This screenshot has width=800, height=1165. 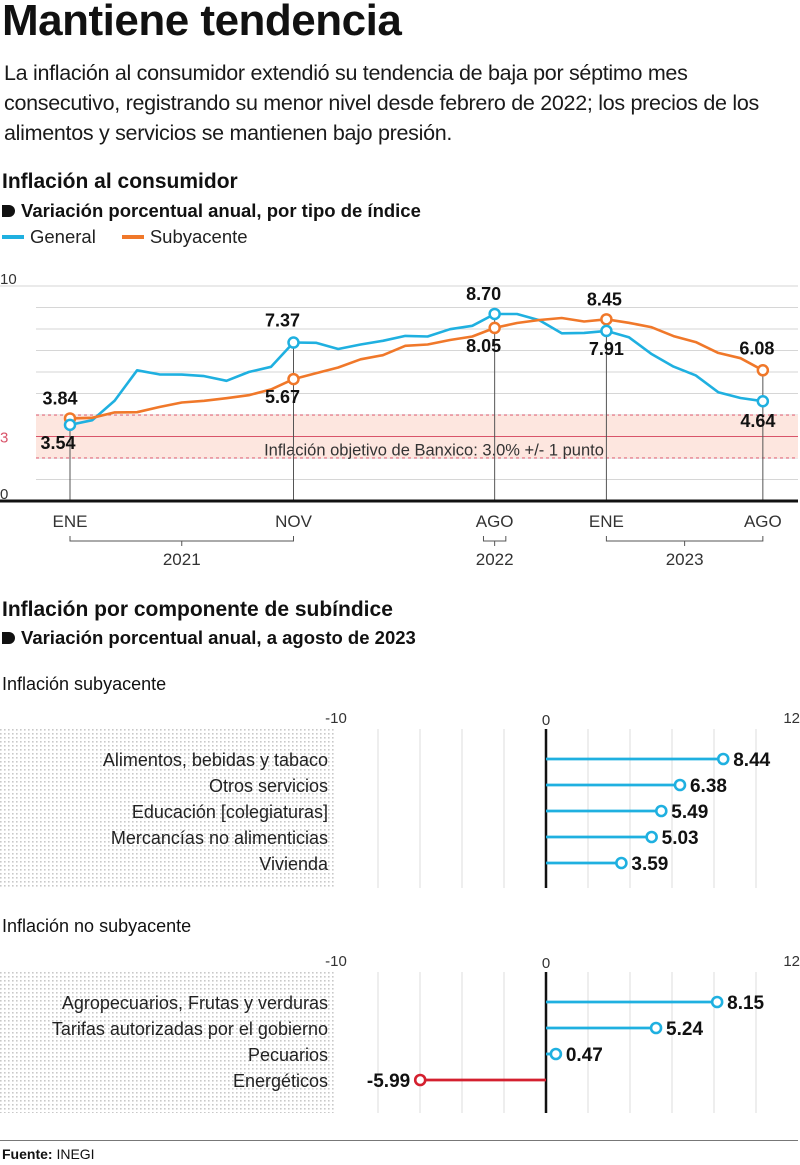 What do you see at coordinates (75, 1154) in the screenshot?
I see `source-value: INEGI` at bounding box center [75, 1154].